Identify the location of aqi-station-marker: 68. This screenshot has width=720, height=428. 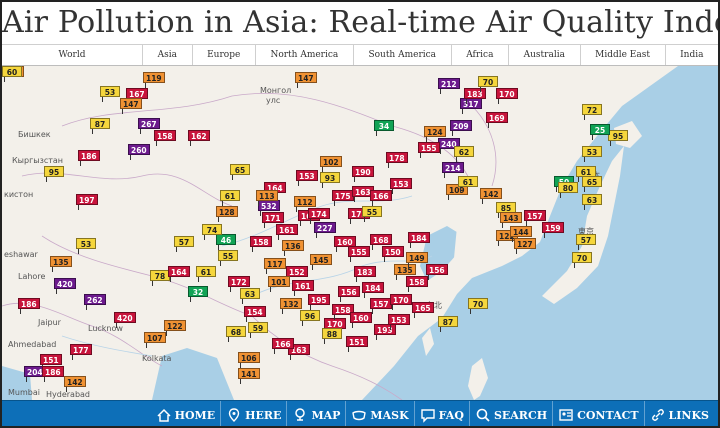
(236, 334).